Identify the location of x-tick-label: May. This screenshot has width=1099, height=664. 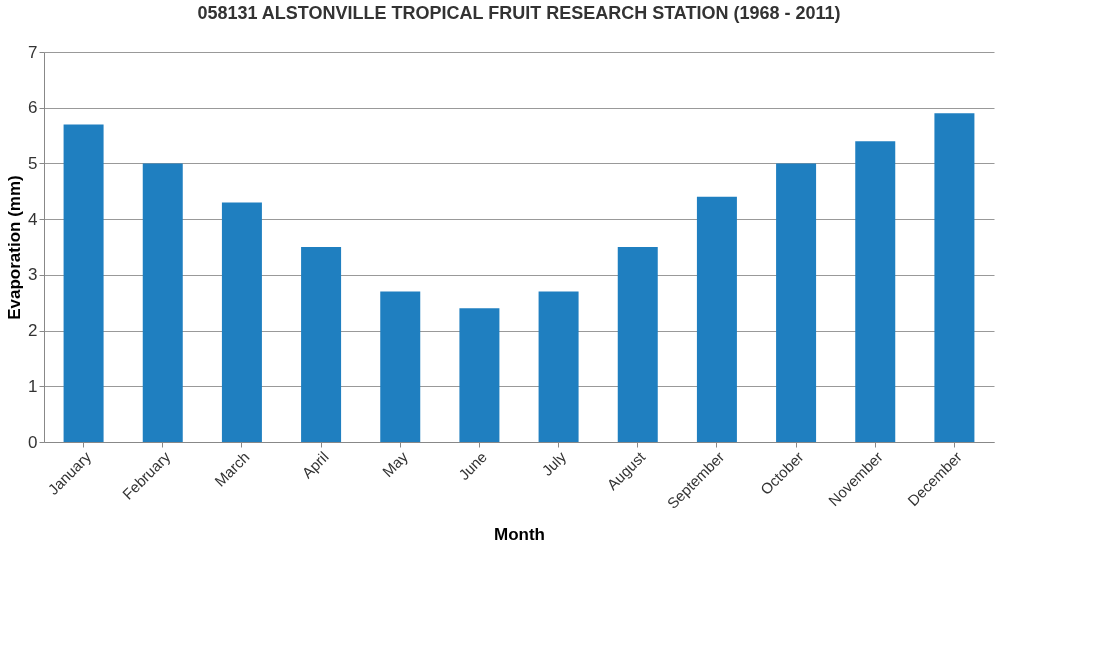
(395, 464).